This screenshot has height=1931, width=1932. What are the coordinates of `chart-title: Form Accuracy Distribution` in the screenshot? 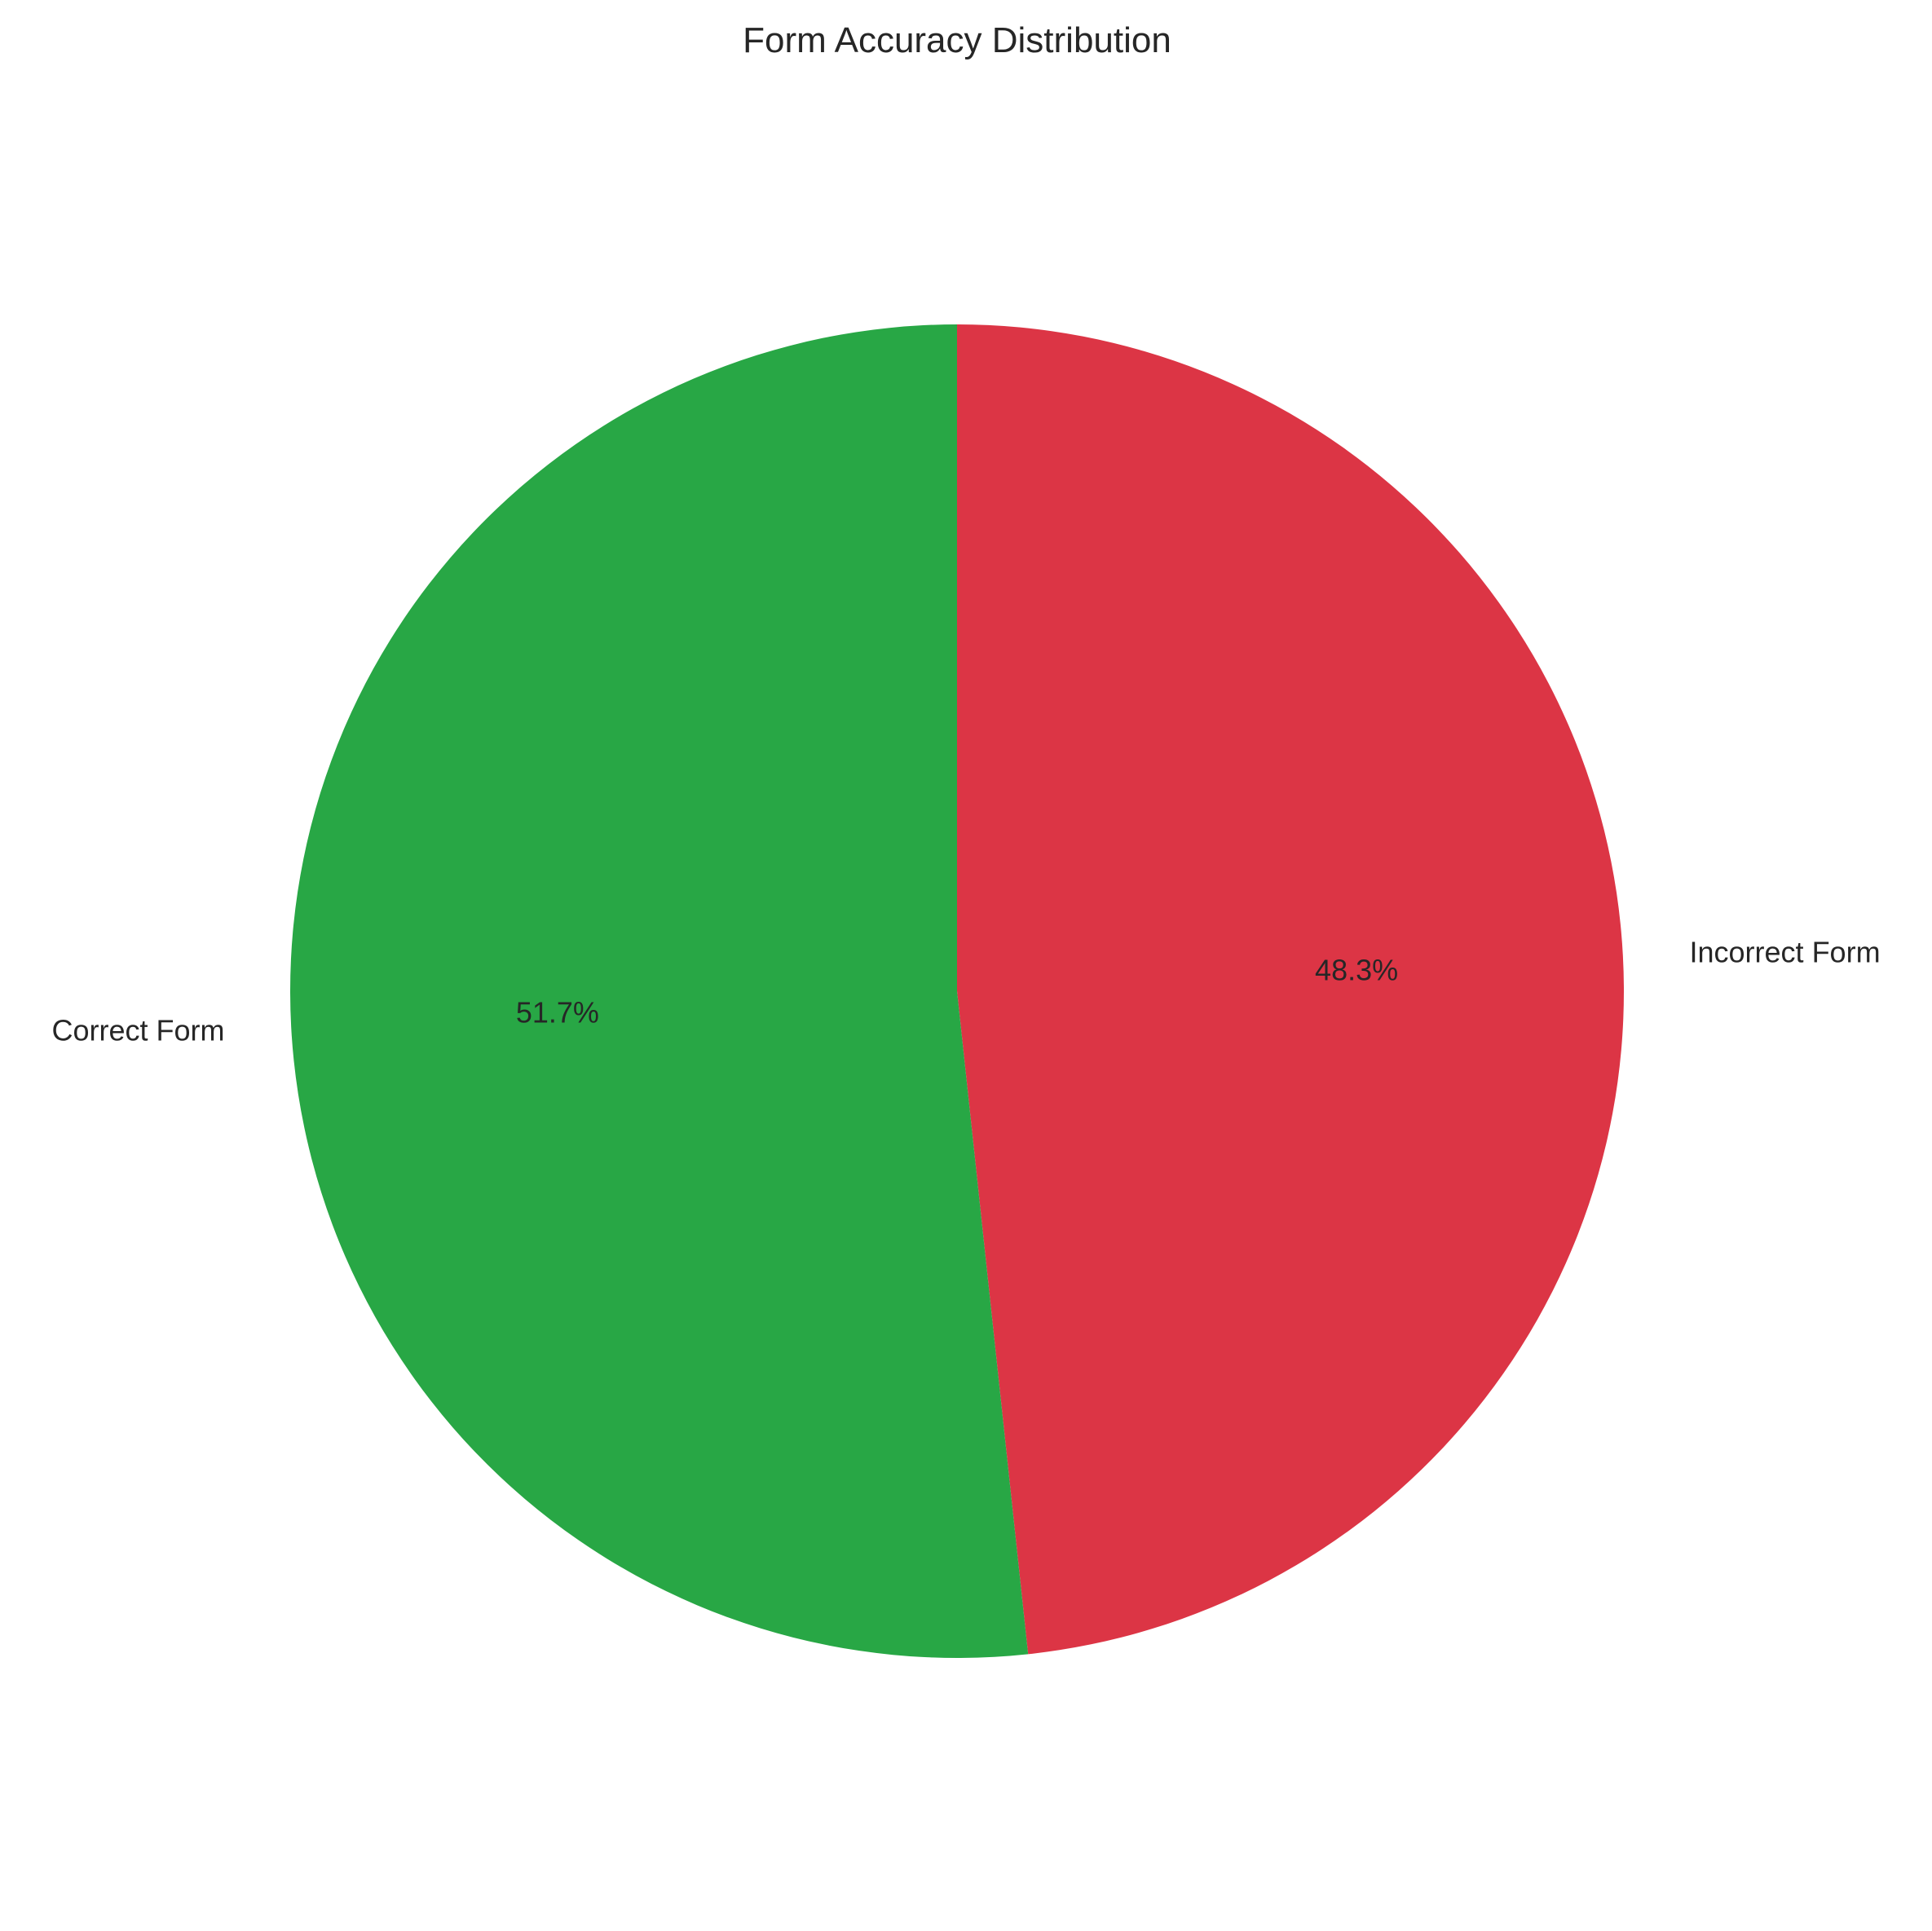 It's located at (957, 40).